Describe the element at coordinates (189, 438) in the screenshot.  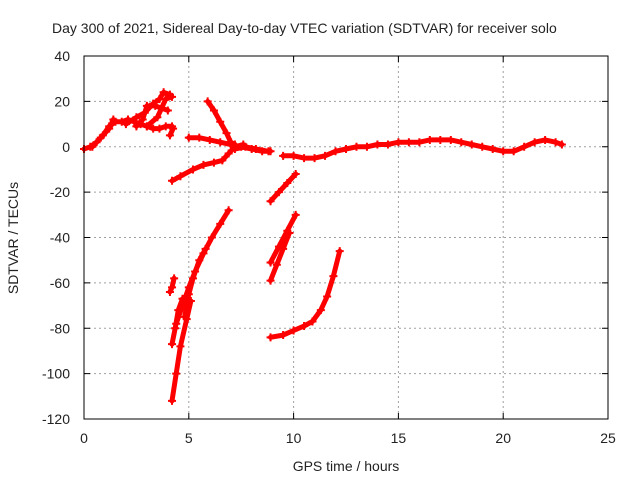
I see `x-tick-label: 5` at that location.